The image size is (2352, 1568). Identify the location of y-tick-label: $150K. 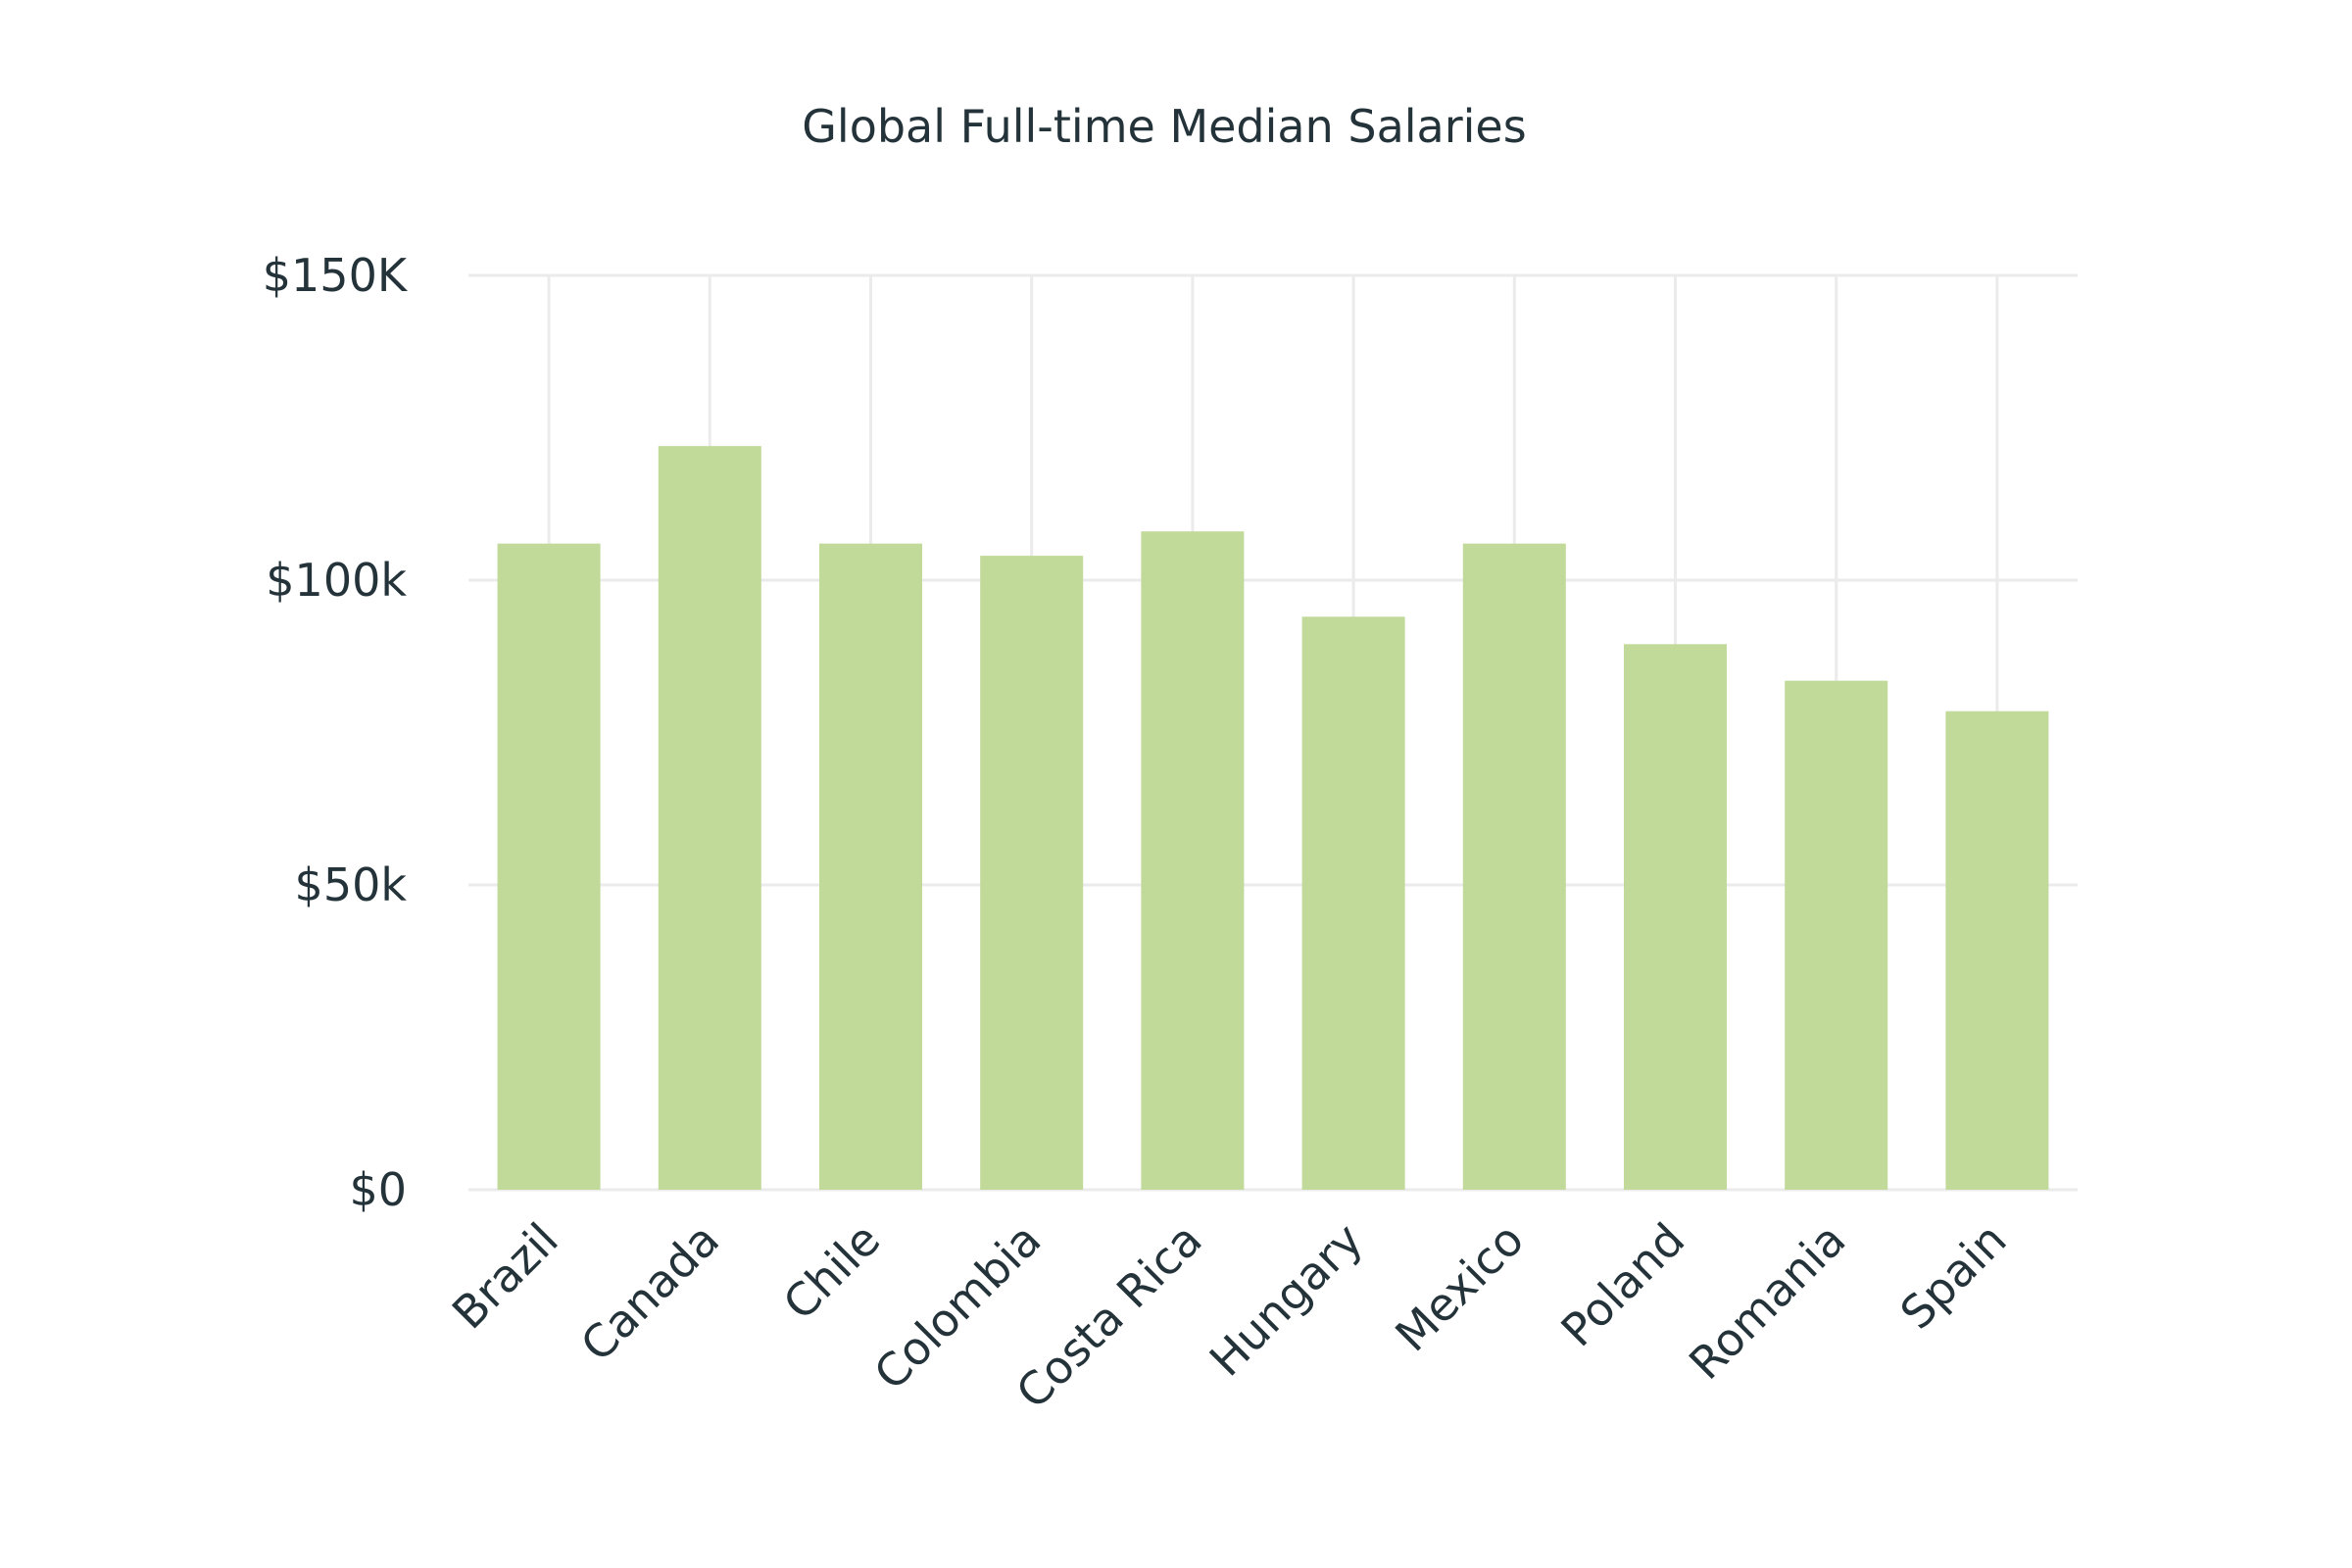
(336, 275).